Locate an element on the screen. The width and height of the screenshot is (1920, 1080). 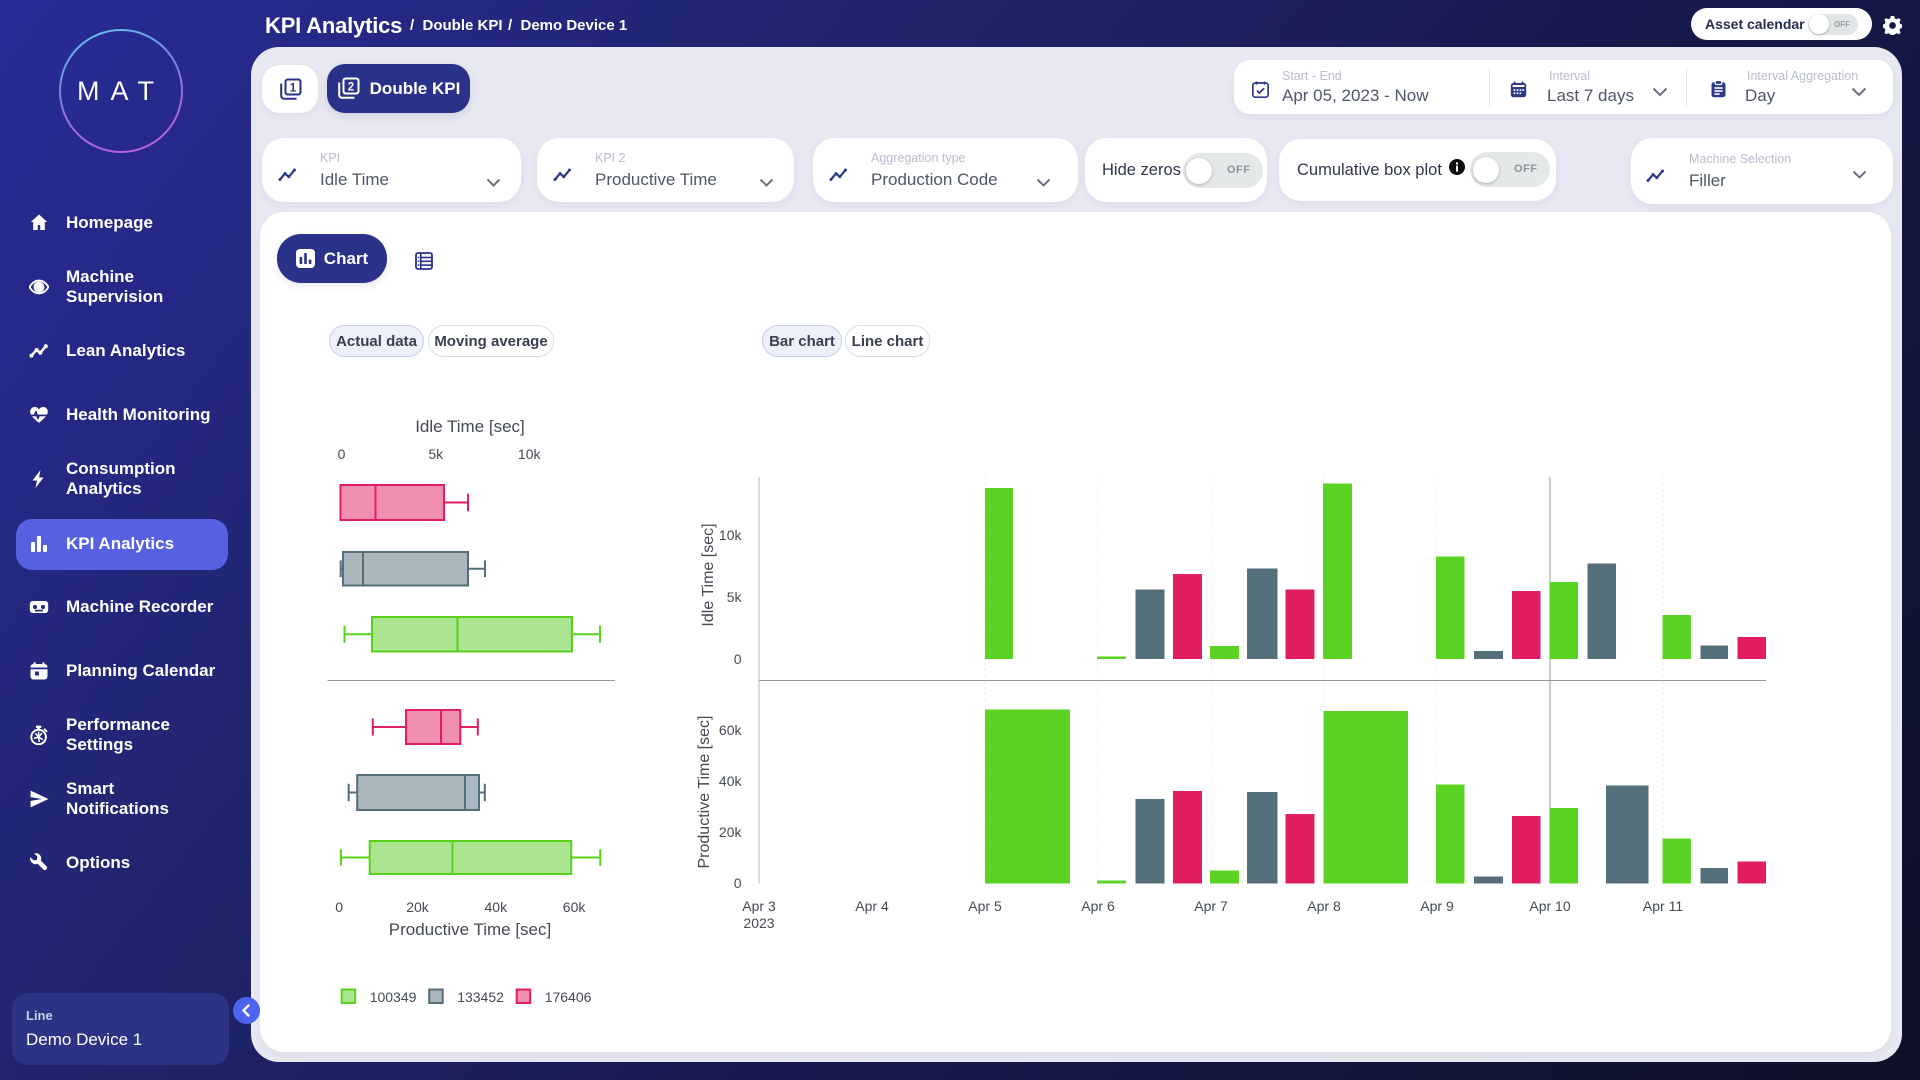
svg-text: Apr 3 is located at coordinates (759, 906).